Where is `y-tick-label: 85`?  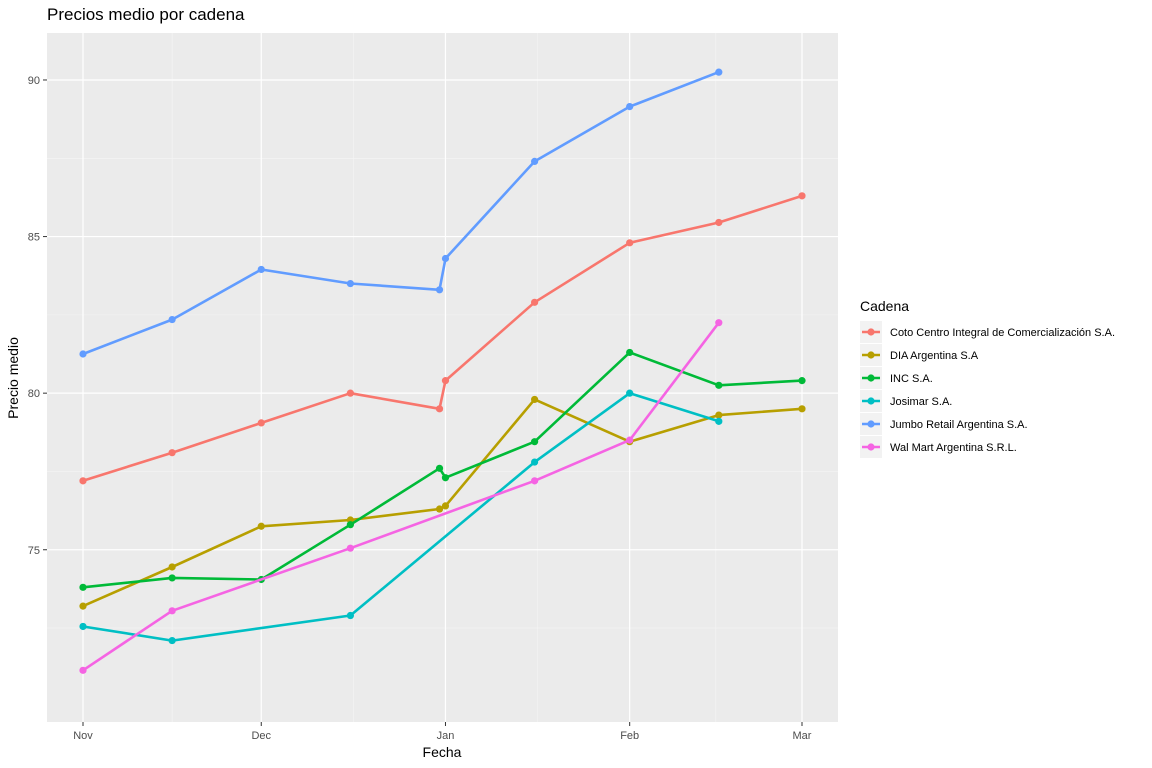
y-tick-label: 85 is located at coordinates (34, 238).